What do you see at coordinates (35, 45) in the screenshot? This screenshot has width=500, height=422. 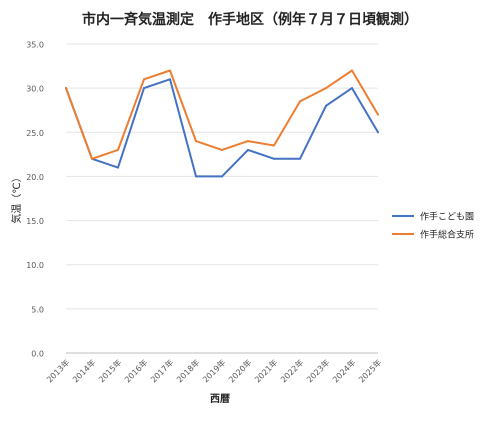 I see `y-tick-label: 35.0` at bounding box center [35, 45].